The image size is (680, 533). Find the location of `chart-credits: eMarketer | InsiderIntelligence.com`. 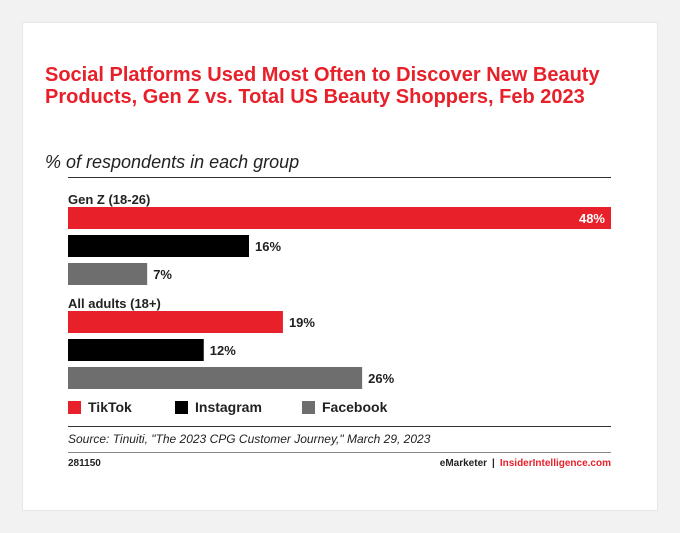

chart-credits: eMarketer | InsiderIntelligence.com is located at coordinates (525, 463).